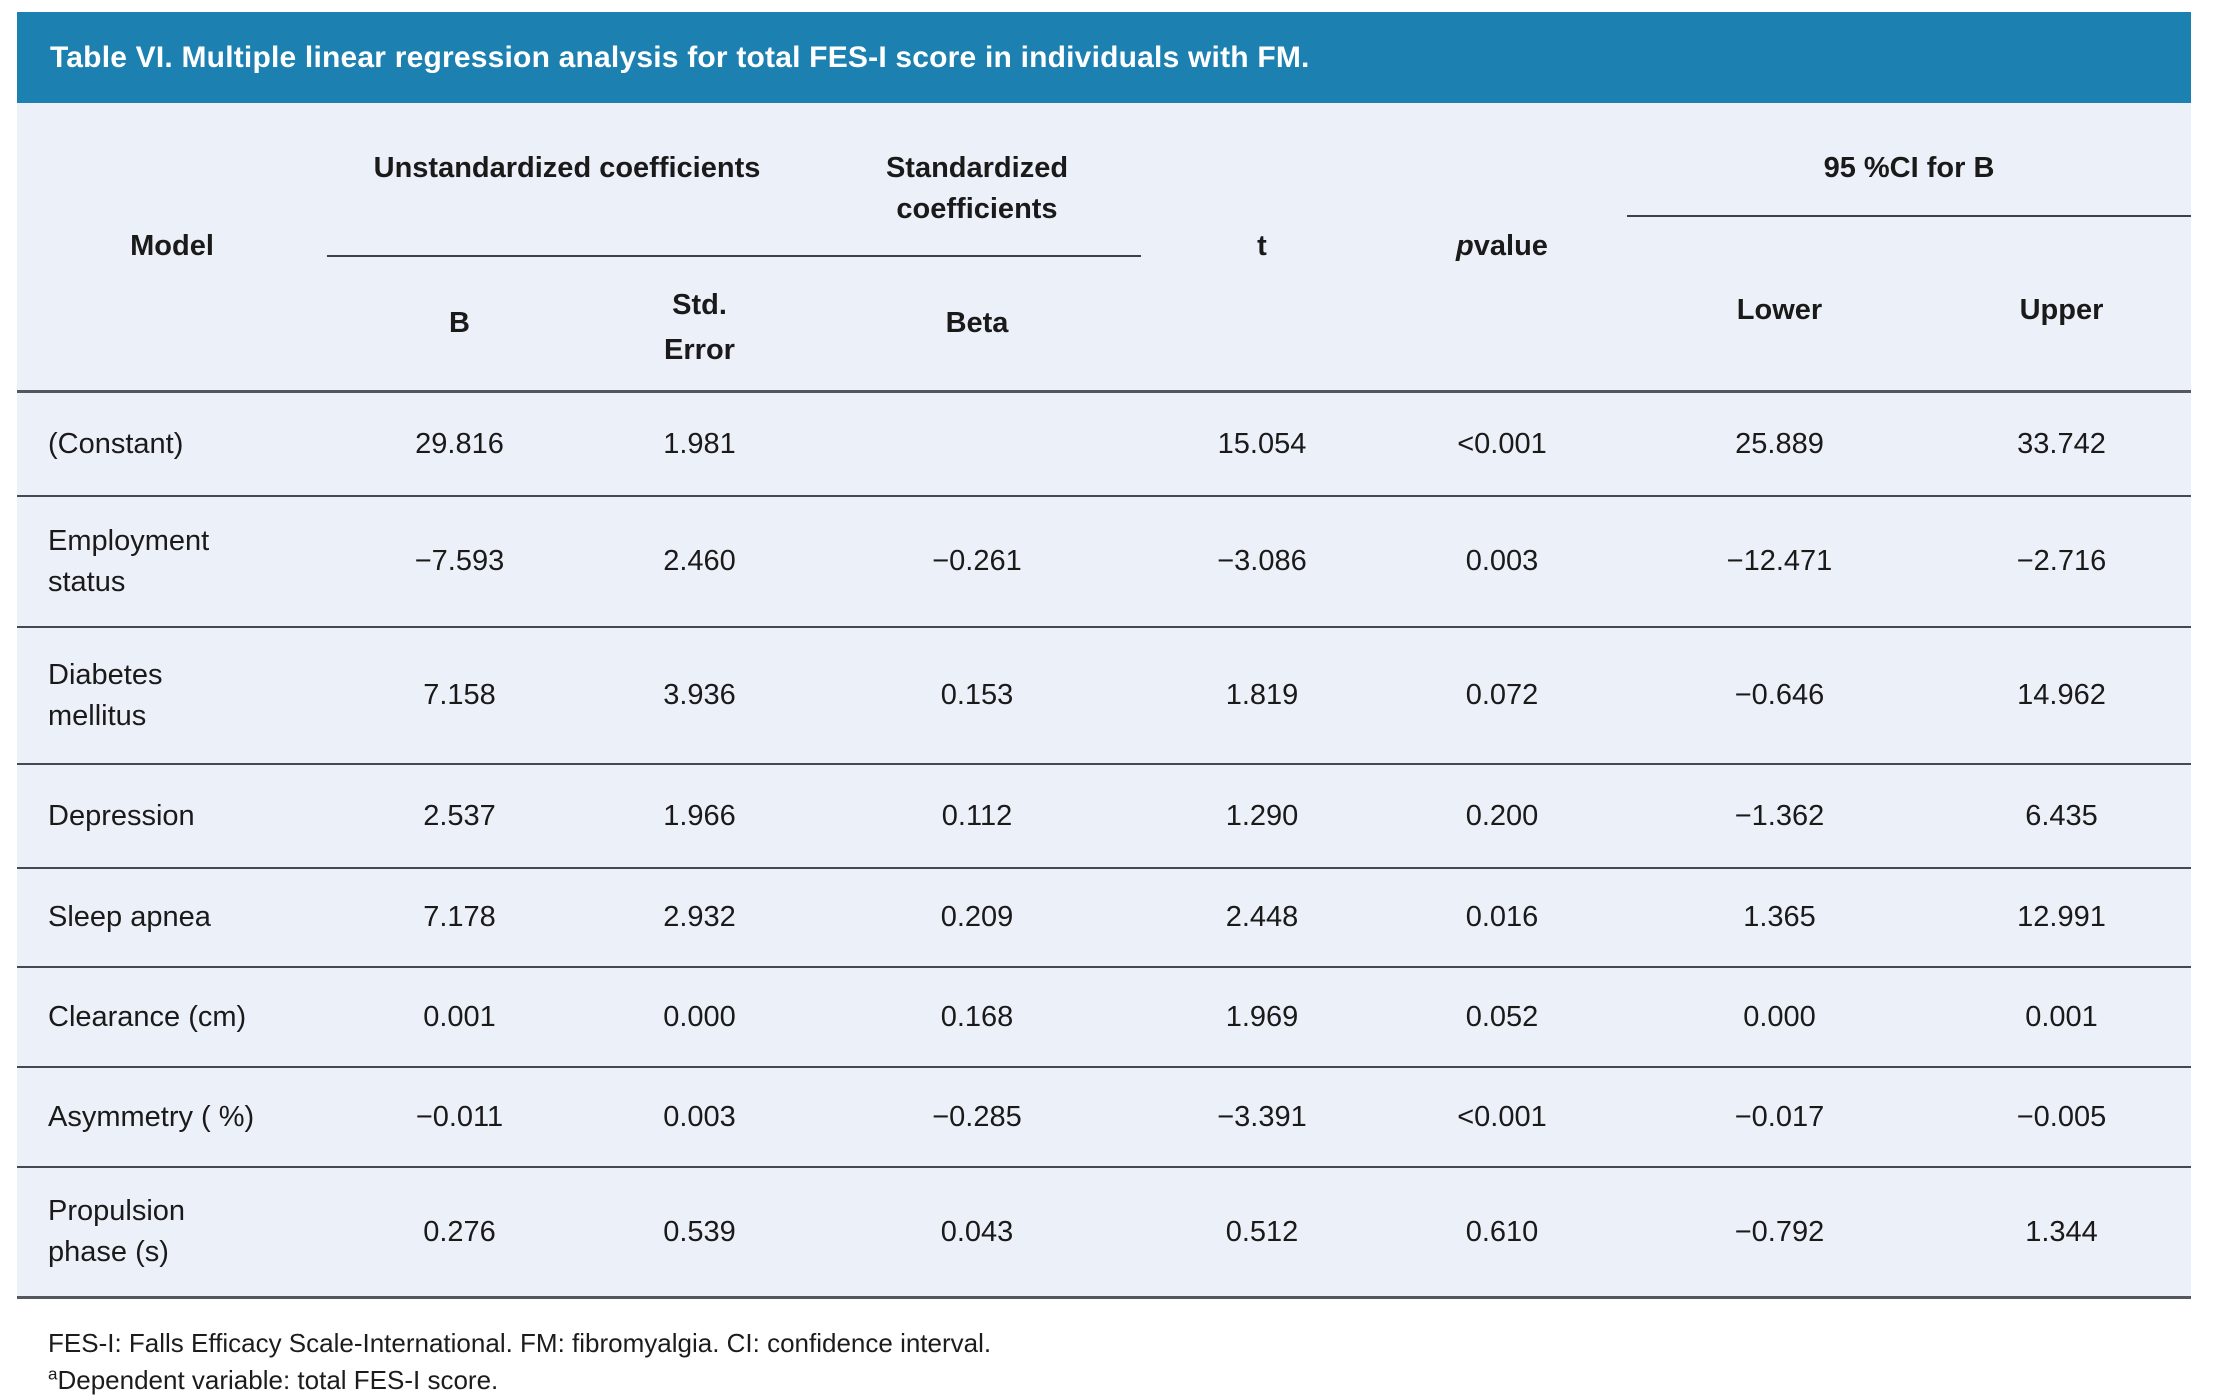 The width and height of the screenshot is (2238, 1400). I want to click on cell-upper: 14.962, so click(2061, 695).